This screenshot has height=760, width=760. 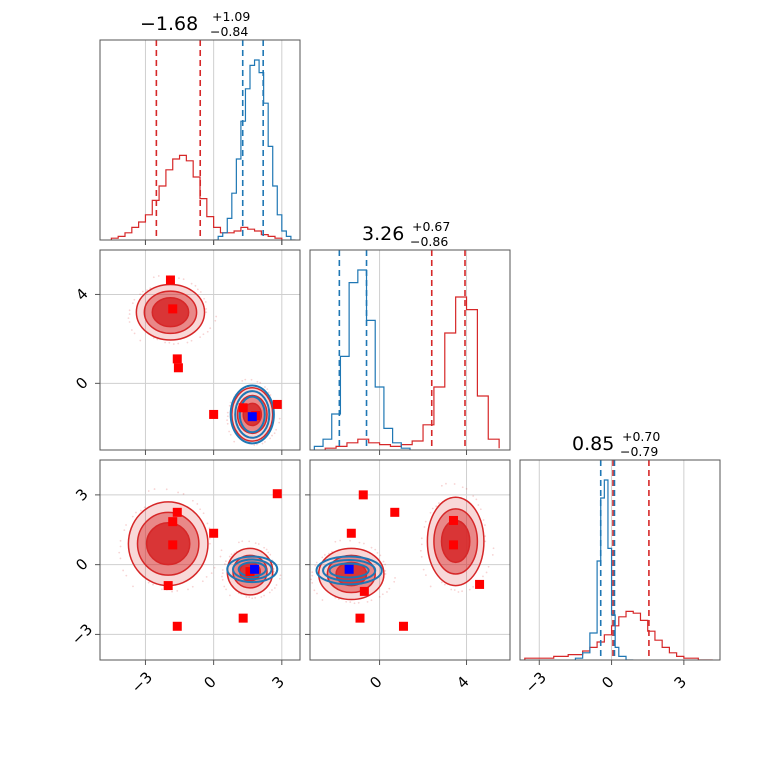 What do you see at coordinates (383, 234) in the screenshot?
I see `title-param1-median: 3.26` at bounding box center [383, 234].